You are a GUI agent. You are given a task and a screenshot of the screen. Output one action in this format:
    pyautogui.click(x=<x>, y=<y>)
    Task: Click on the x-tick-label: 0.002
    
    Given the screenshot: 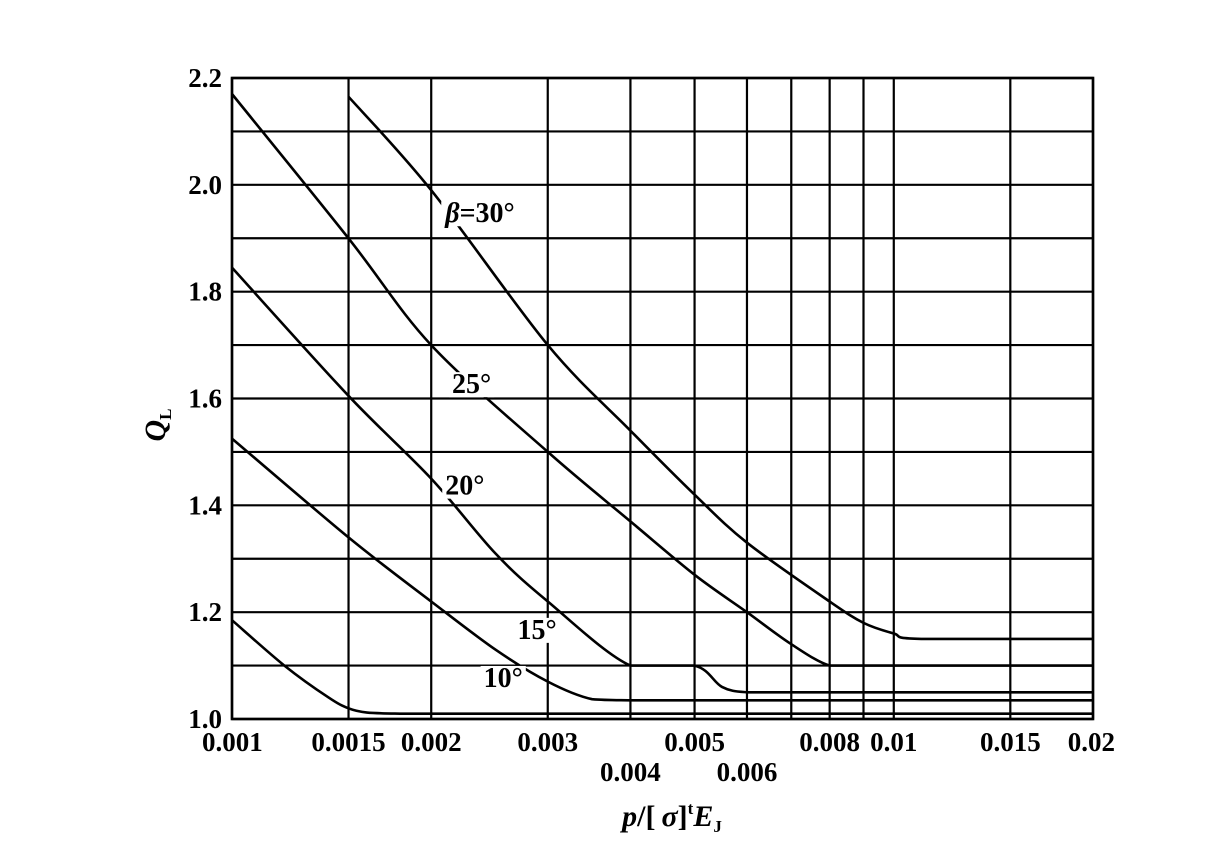 What is the action you would take?
    pyautogui.click(x=431, y=742)
    